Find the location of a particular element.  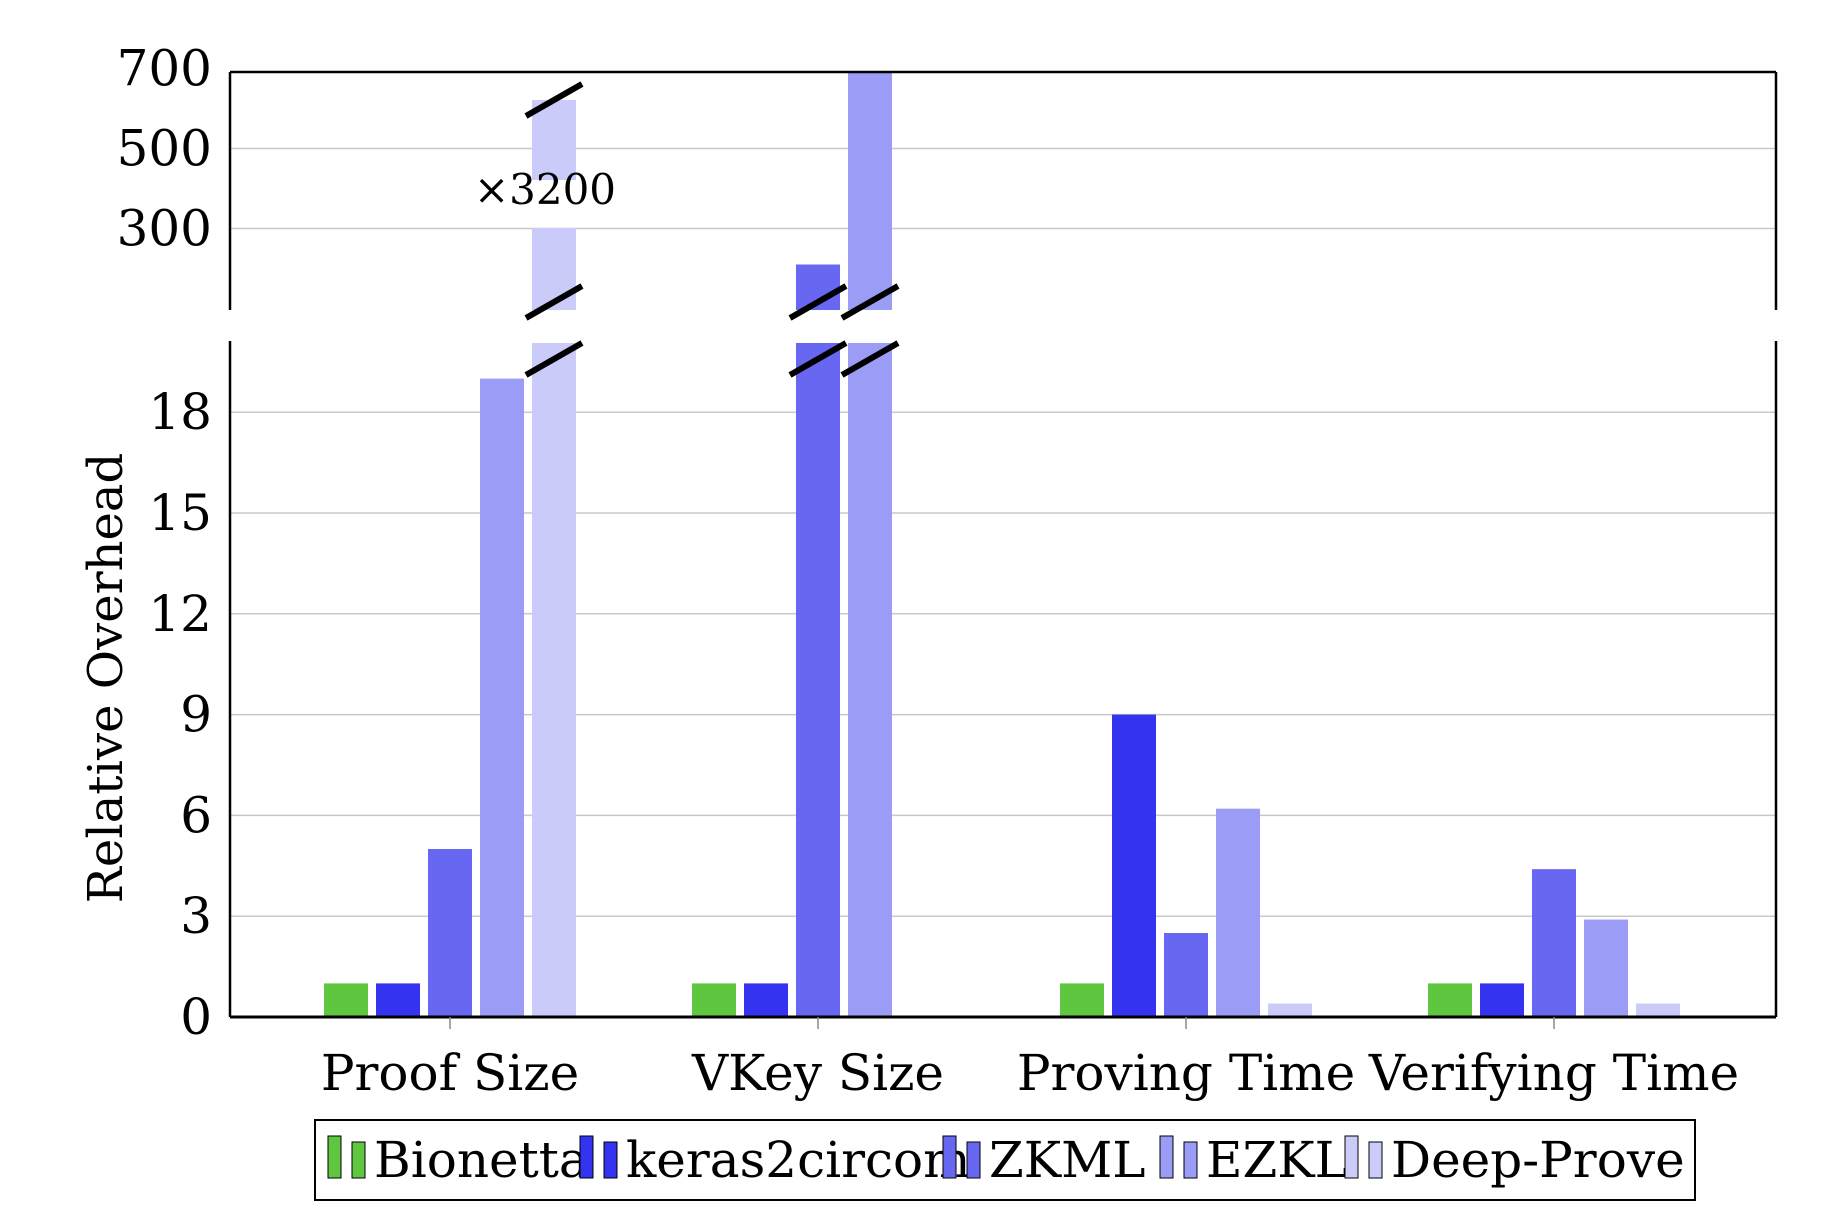

legend: Bionetta keras2circom ZKML EZKL Deep-Prove is located at coordinates (1005, 1160).